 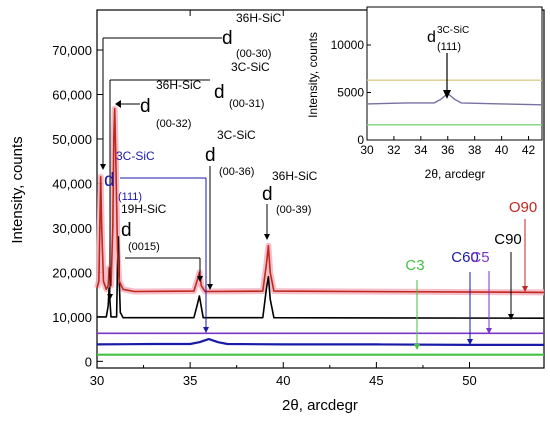 What do you see at coordinates (144, 209) in the screenshot?
I see `annotation-phase: 19H-SiC` at bounding box center [144, 209].